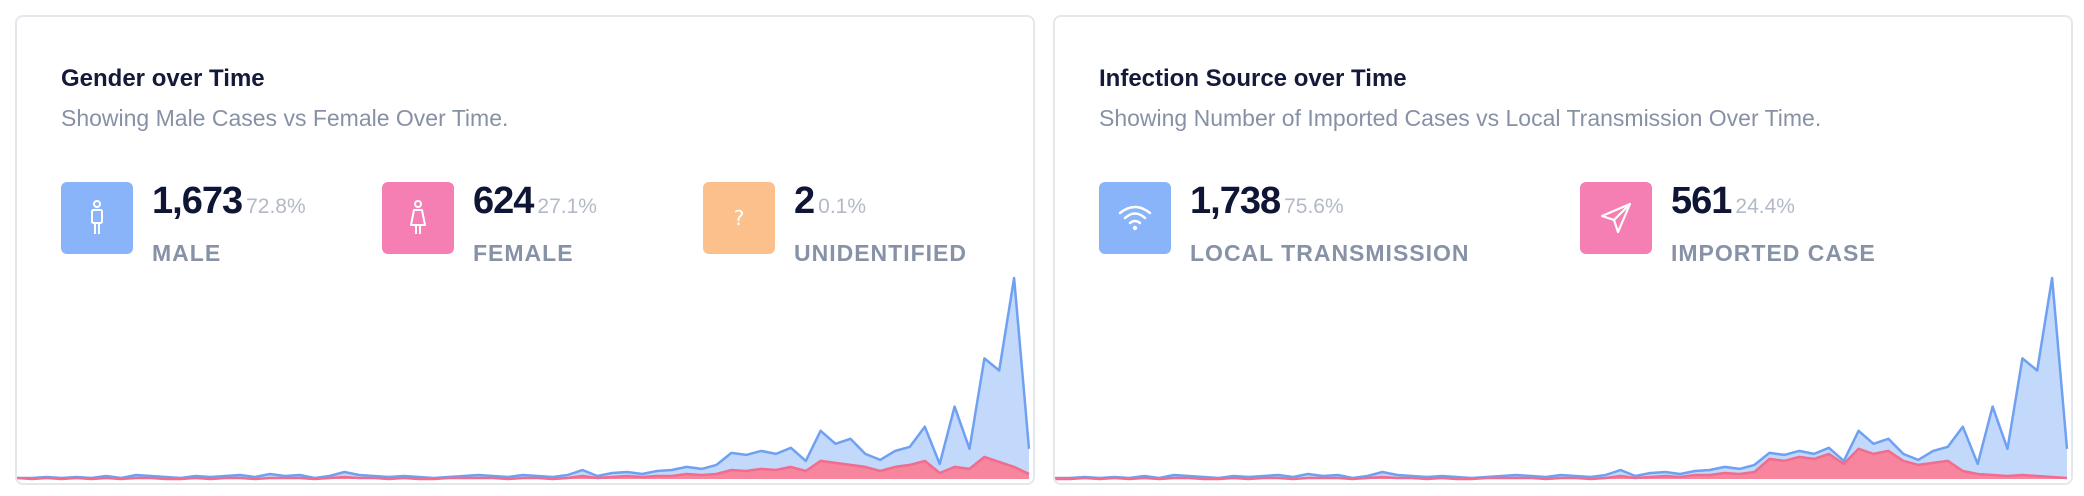  What do you see at coordinates (523, 253) in the screenshot?
I see `female-label: FEMALE` at bounding box center [523, 253].